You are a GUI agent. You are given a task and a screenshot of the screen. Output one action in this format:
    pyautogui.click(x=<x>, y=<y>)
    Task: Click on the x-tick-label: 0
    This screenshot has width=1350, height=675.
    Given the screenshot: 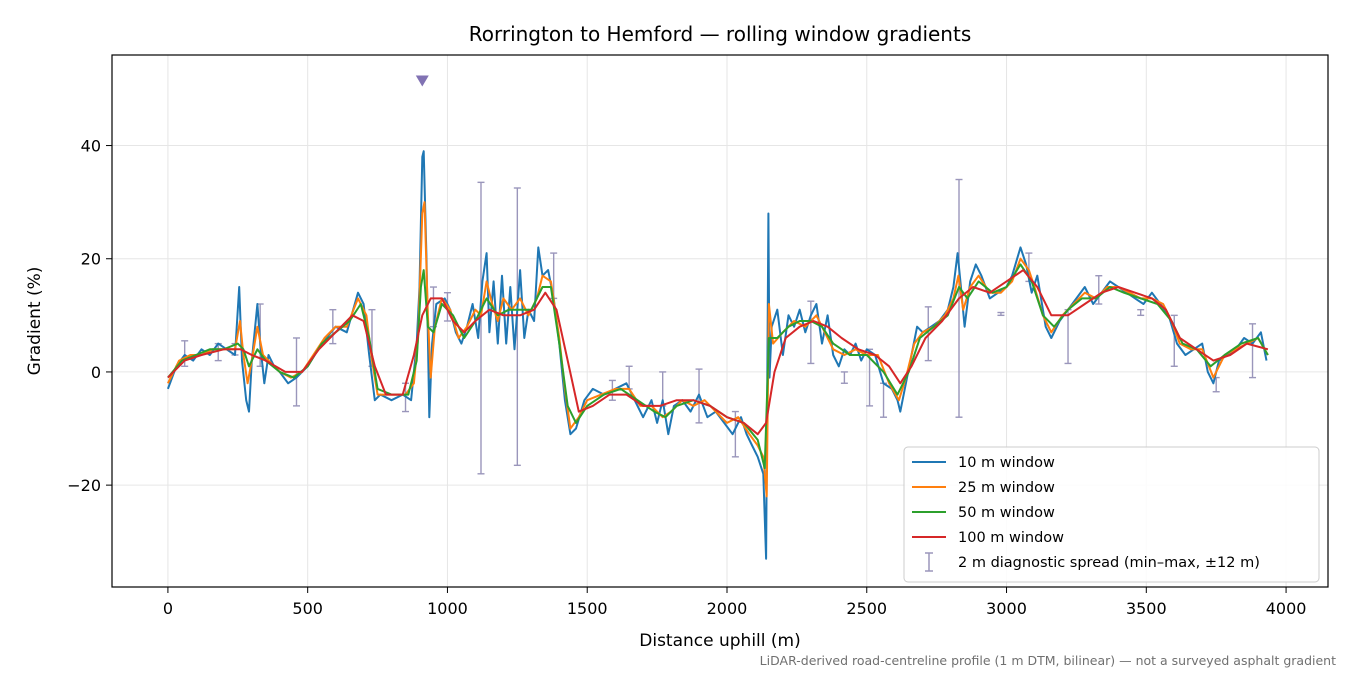 What is the action you would take?
    pyautogui.click(x=168, y=608)
    